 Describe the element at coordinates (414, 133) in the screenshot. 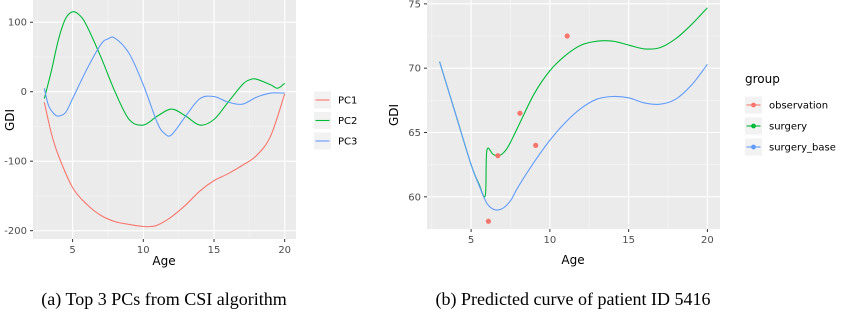

I see `panel-b-tick-label-y: 65` at that location.